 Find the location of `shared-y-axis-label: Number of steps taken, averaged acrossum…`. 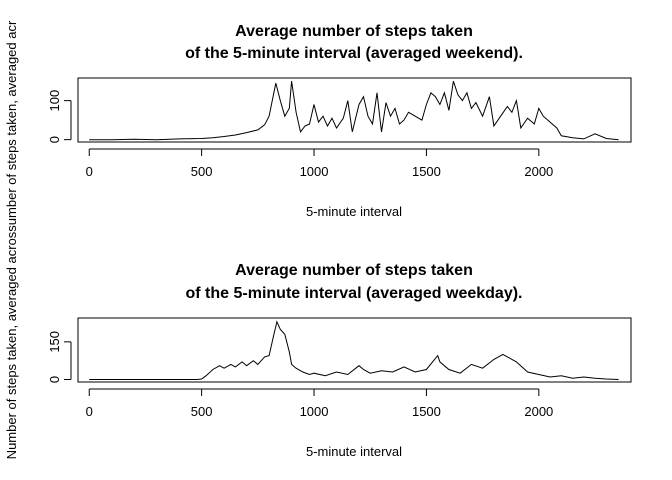

shared-y-axis-label: Number of steps taken, averaged acrossum… is located at coordinates (11, 239).